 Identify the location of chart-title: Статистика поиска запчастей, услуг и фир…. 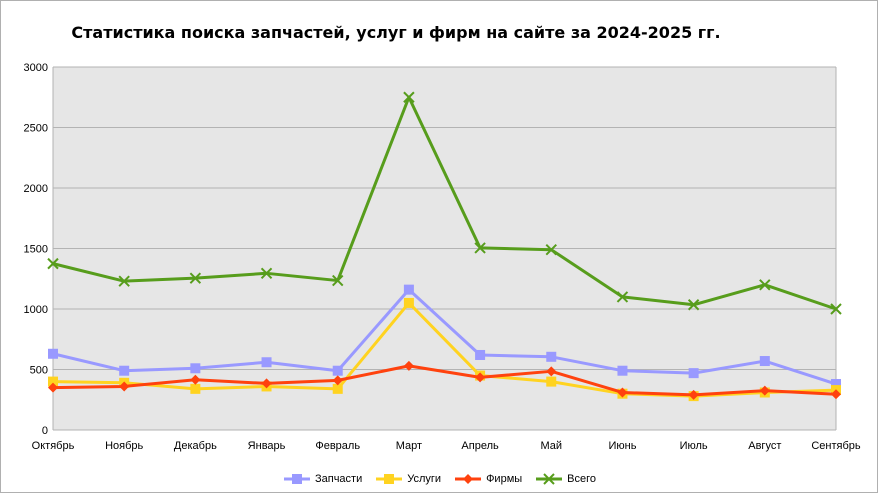
(396, 32).